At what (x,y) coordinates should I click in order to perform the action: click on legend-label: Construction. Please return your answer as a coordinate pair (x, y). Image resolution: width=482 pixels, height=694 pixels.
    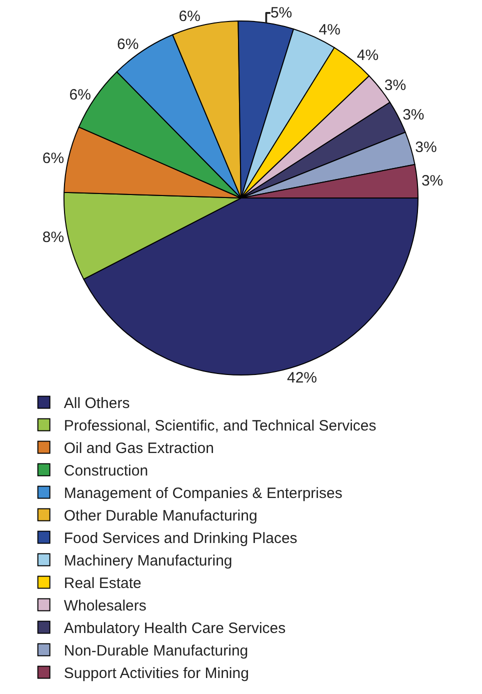
    Looking at the image, I should click on (106, 471).